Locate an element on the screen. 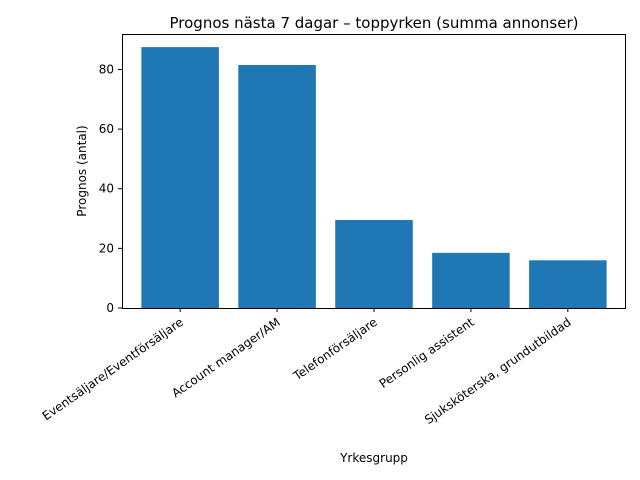  y-tick-label: 20 is located at coordinates (106, 248).